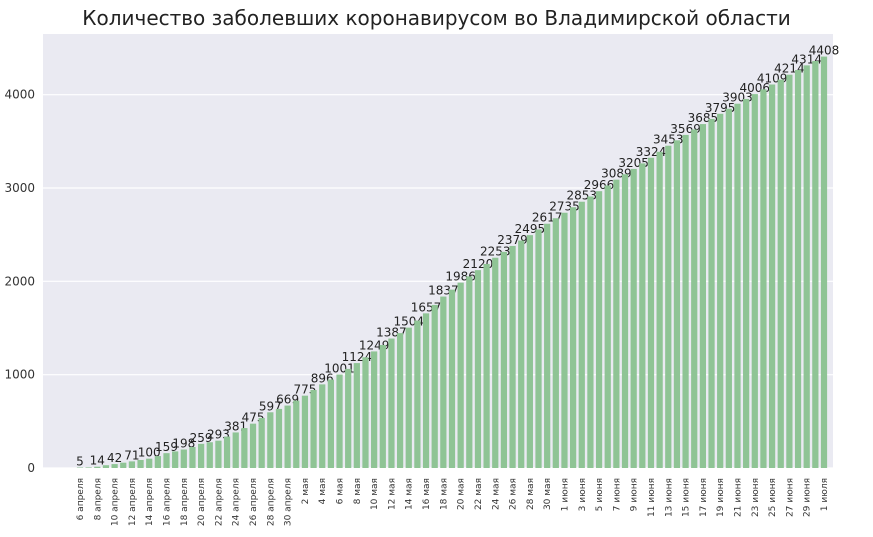 The width and height of the screenshot is (873, 537). What do you see at coordinates (514, 494) in the screenshot?
I see `x-tick-label: 26 мая` at bounding box center [514, 494].